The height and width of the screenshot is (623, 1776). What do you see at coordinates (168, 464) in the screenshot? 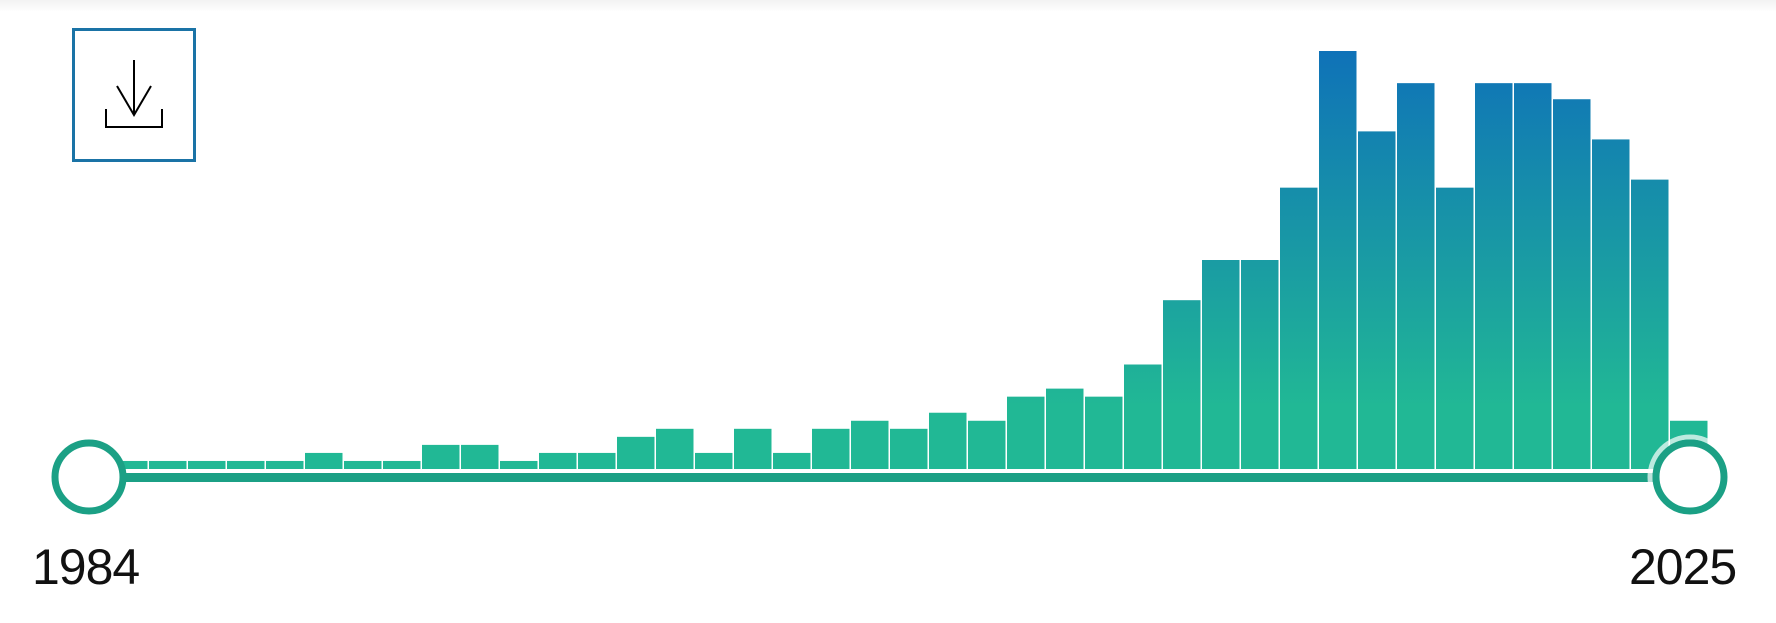
I see `bar-1985` at bounding box center [168, 464].